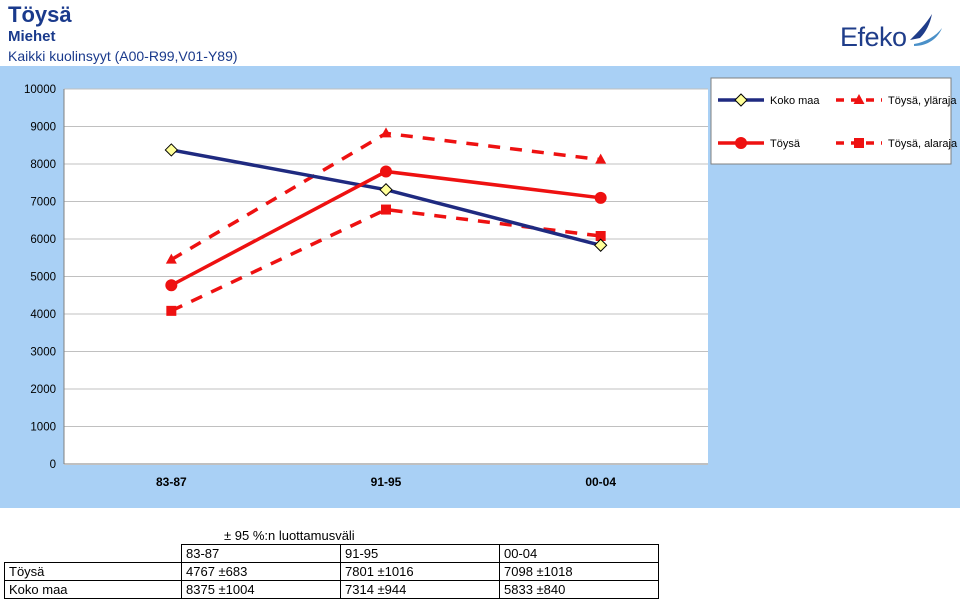 The width and height of the screenshot is (960, 599). I want to click on table-row: Töysä 4767 ±683 7801 ±1016 7098 ±1018, so click(331, 571).